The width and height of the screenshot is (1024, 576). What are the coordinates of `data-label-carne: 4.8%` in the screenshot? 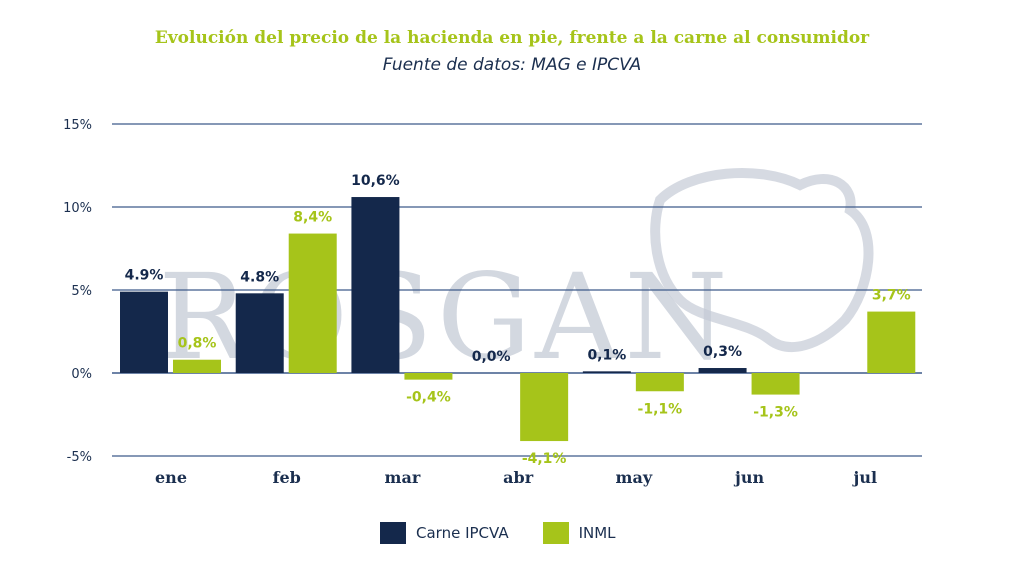 It's located at (259, 277).